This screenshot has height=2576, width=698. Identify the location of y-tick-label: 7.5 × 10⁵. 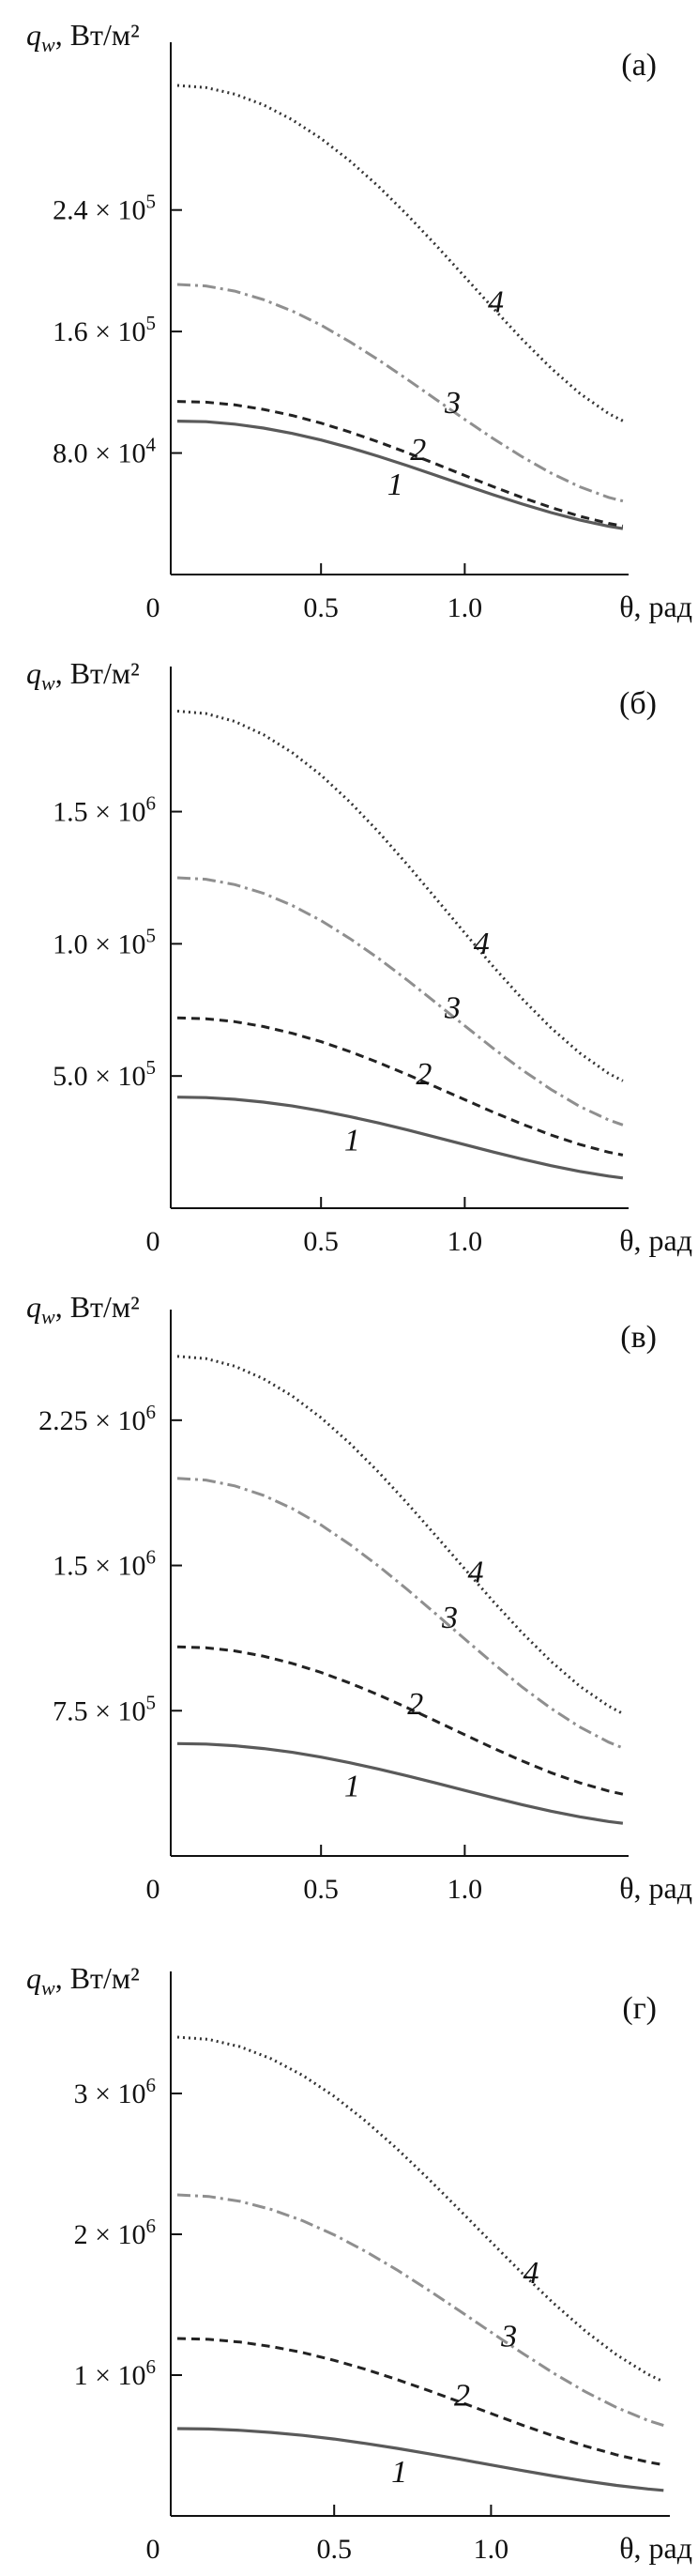
(105, 1709).